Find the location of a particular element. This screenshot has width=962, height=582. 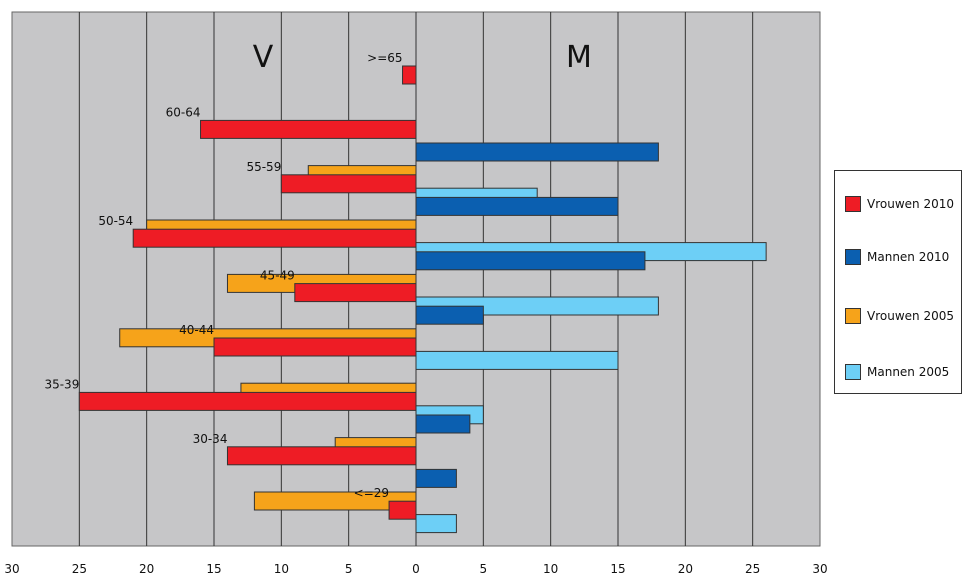

x-tick-label: 0 is located at coordinates (416, 569).